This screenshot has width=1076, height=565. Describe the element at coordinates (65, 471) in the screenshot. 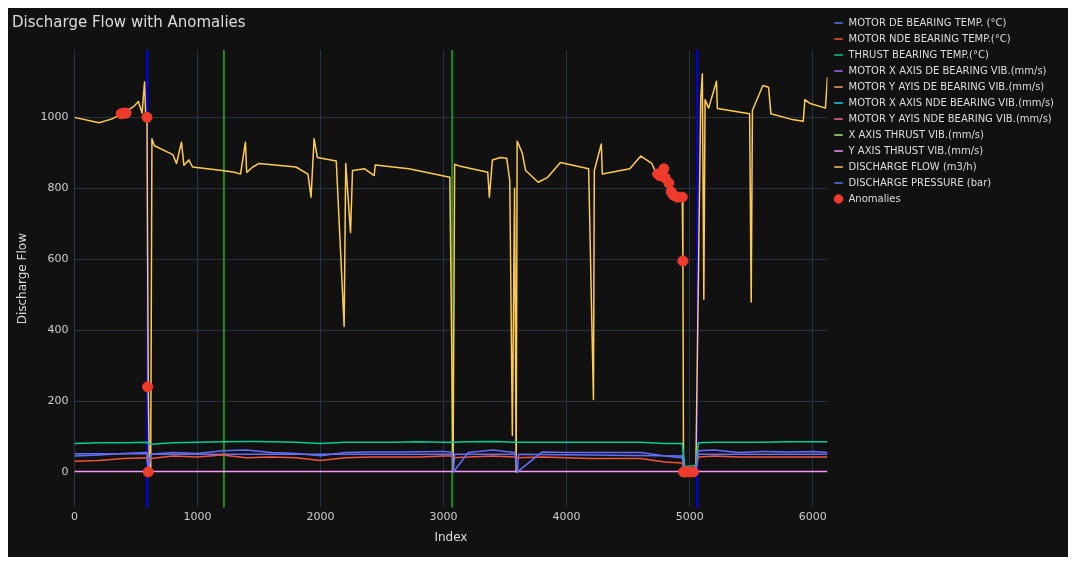

I see `y-tick-label: 0` at that location.